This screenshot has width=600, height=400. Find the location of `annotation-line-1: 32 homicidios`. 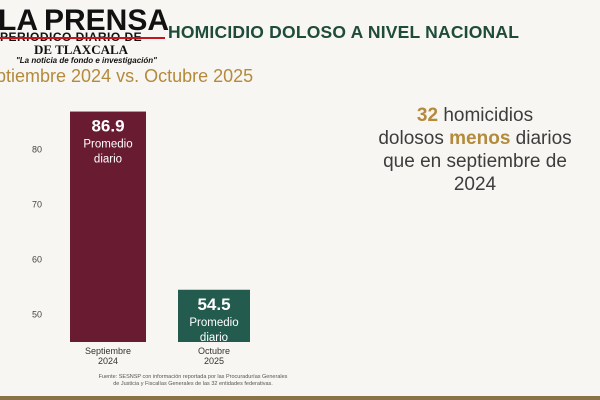

annotation-line-1: 32 homicidios is located at coordinates (475, 115).